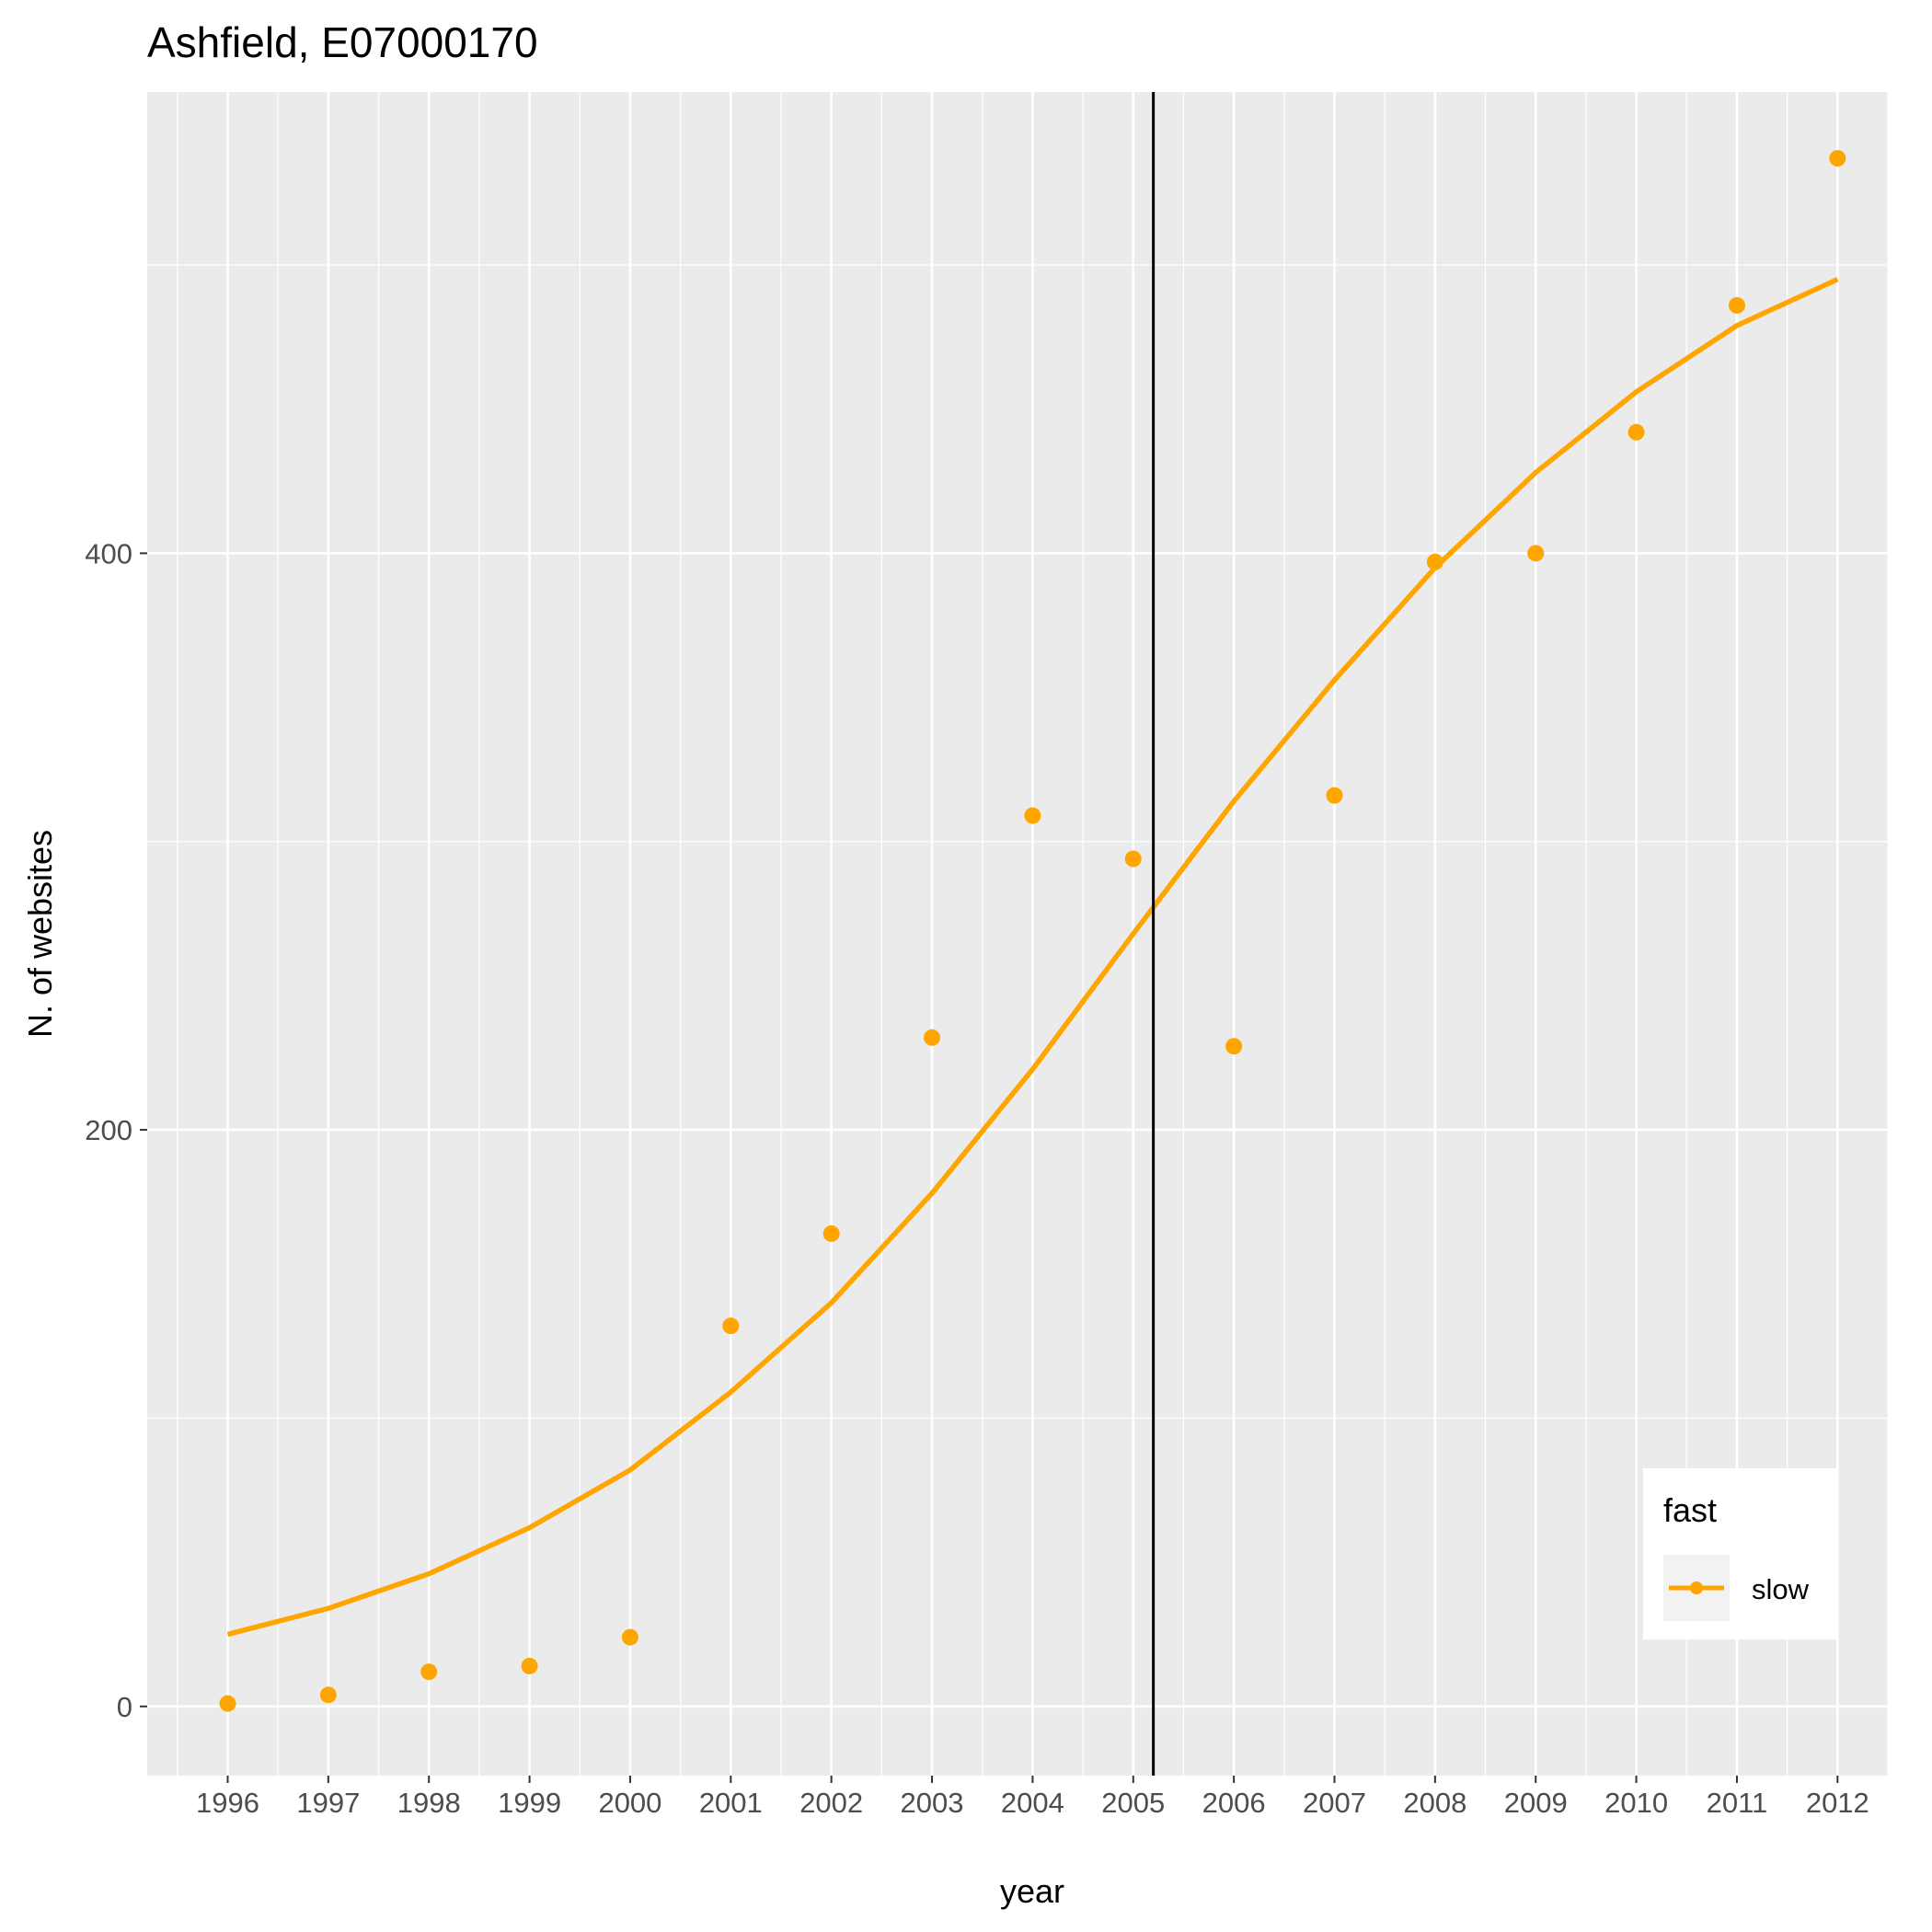  Describe the element at coordinates (1696, 1587) in the screenshot. I see `legend-key-point` at that location.